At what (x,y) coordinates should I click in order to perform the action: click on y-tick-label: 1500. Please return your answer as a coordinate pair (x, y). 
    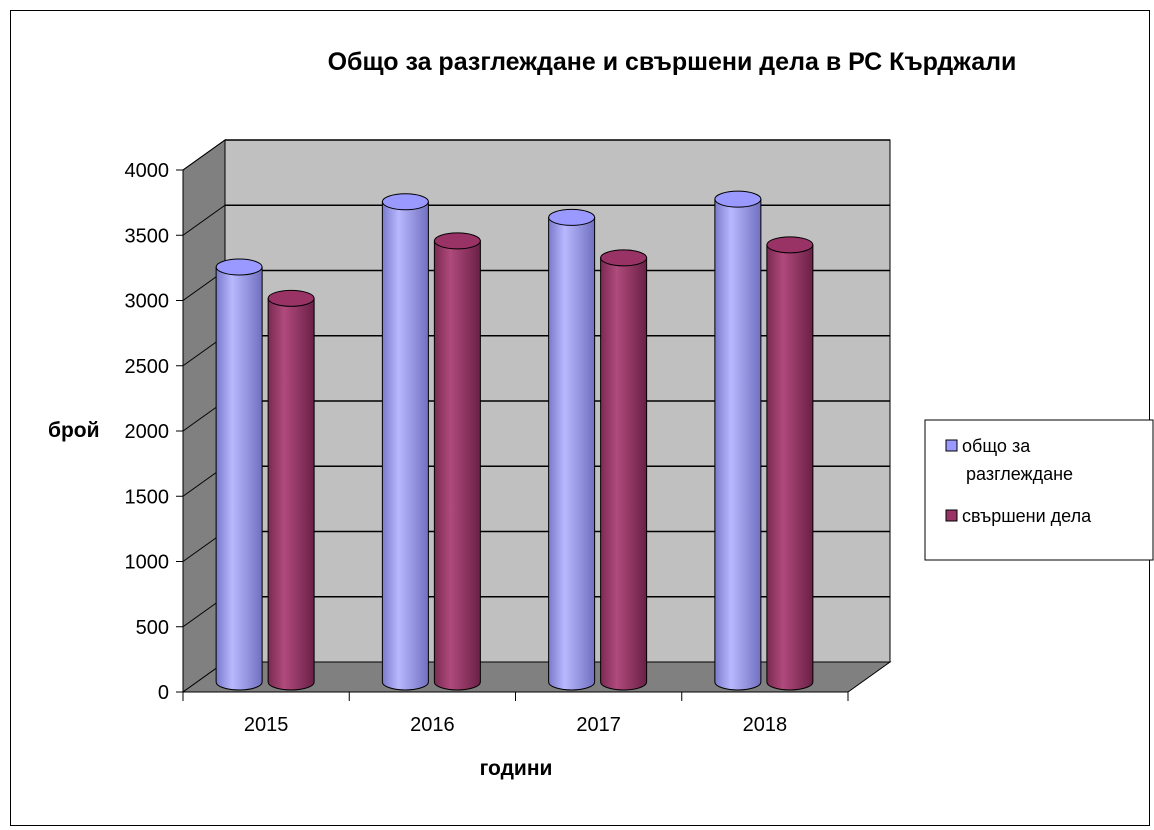
    Looking at the image, I should click on (147, 497).